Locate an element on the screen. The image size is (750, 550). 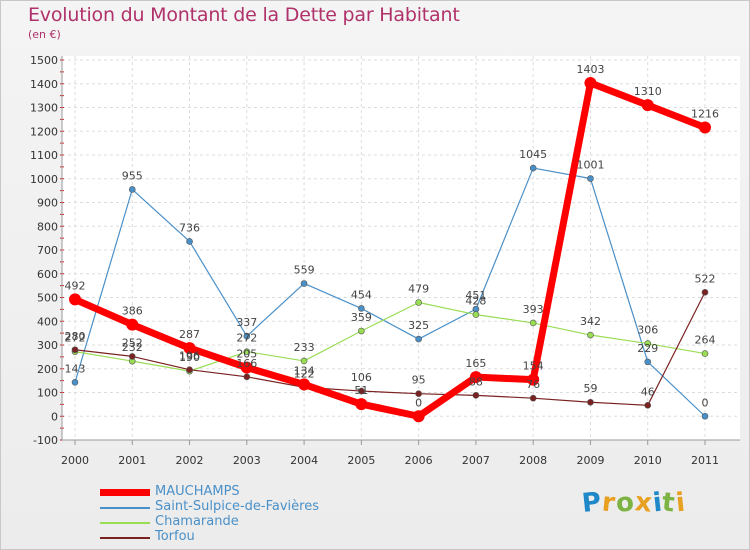
data-label-2: 359 is located at coordinates (361, 317).